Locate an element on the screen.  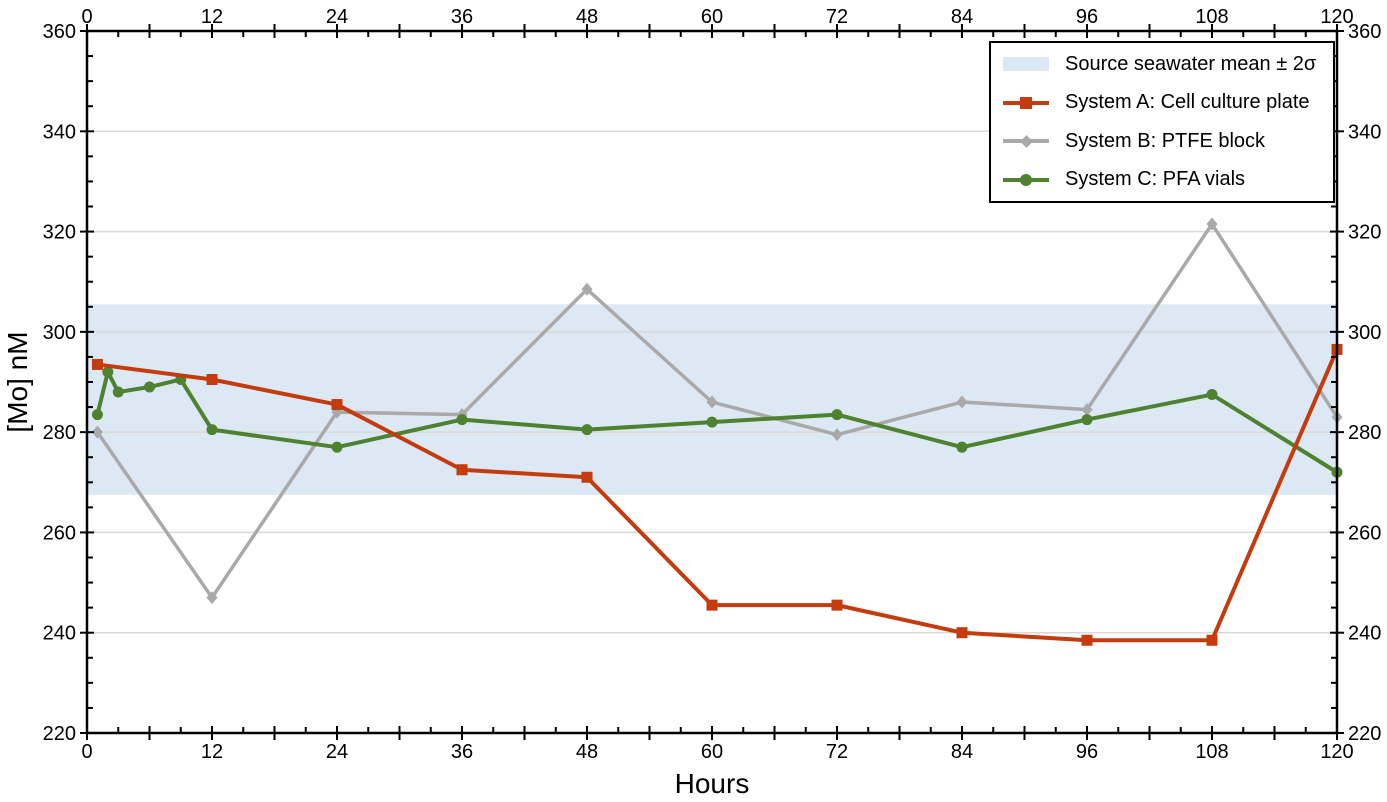
x-tick-label: 24 is located at coordinates (337, 752).